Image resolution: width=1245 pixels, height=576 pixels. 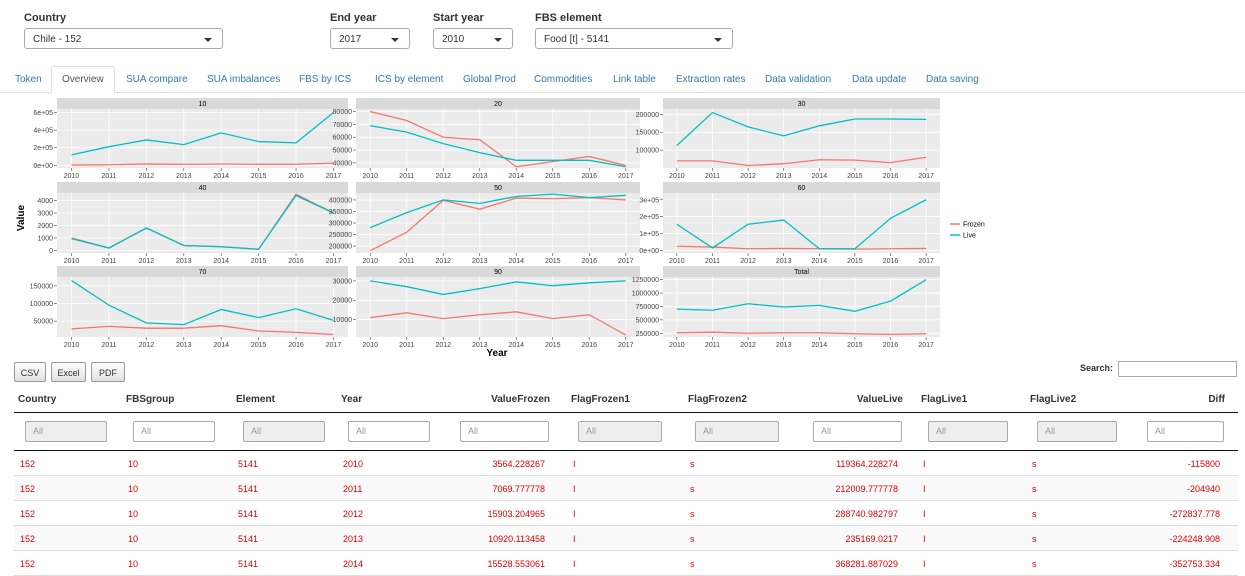 I want to click on tab: Data saving, so click(x=952, y=79).